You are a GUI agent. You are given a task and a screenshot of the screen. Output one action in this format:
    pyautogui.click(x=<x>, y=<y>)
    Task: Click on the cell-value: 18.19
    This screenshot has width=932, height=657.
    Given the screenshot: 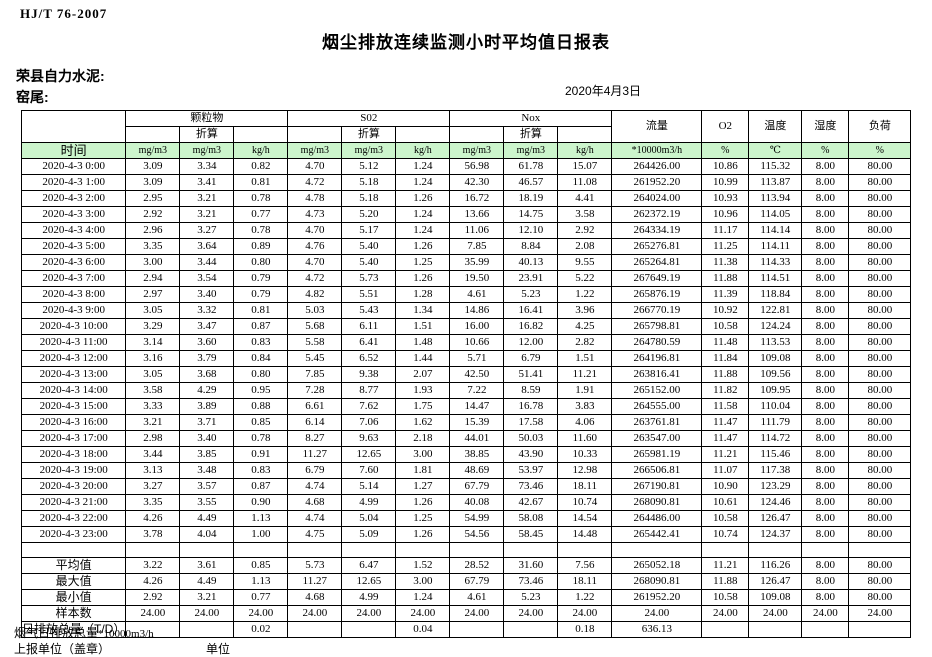 What is the action you would take?
    pyautogui.click(x=531, y=198)
    